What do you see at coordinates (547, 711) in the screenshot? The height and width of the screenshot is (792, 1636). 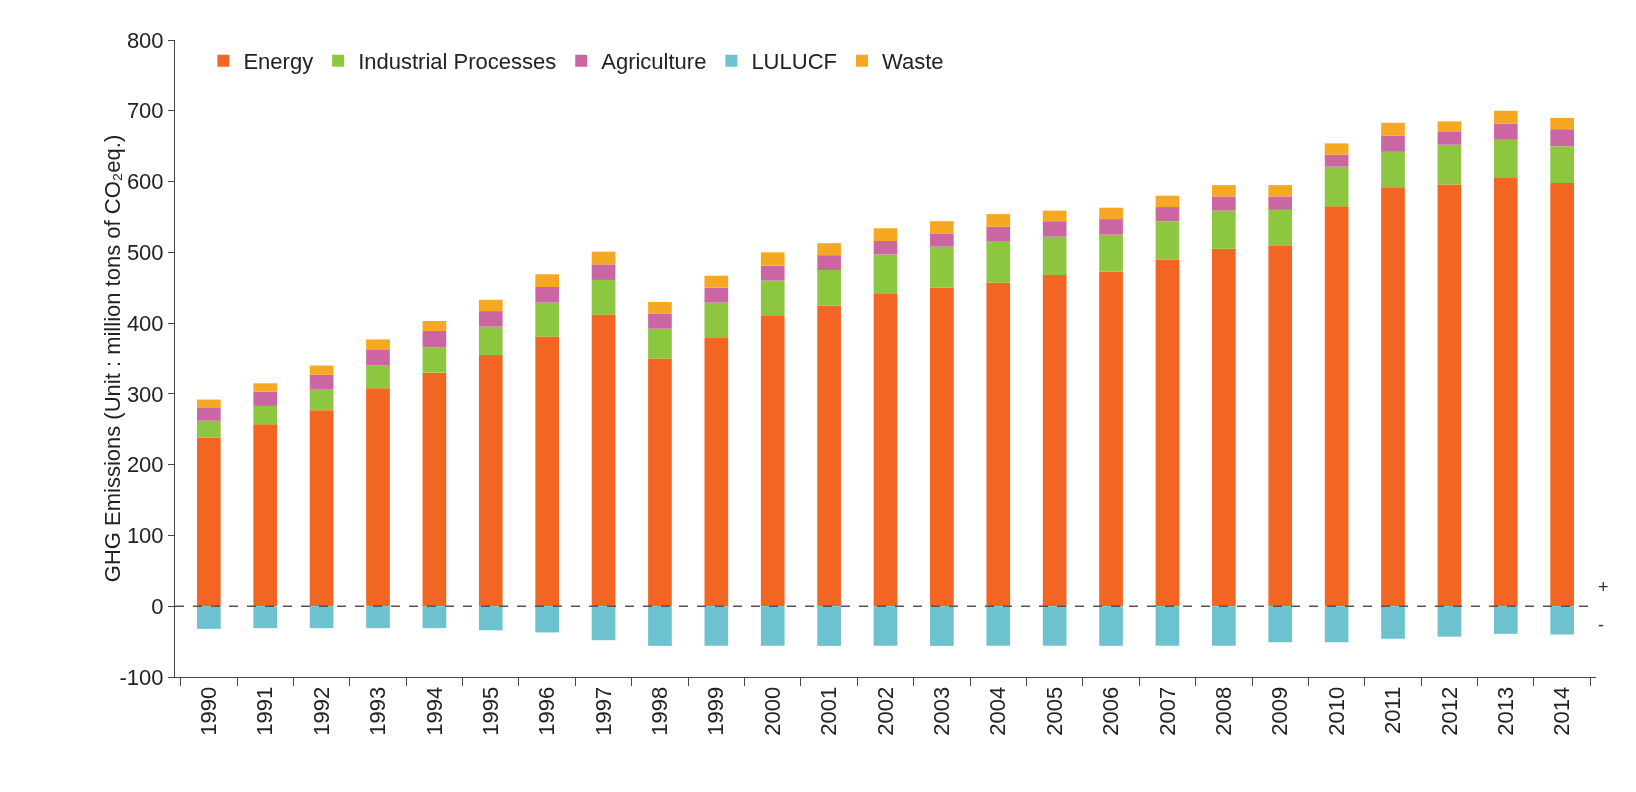 I see `x-tick-label: 1996` at bounding box center [547, 711].